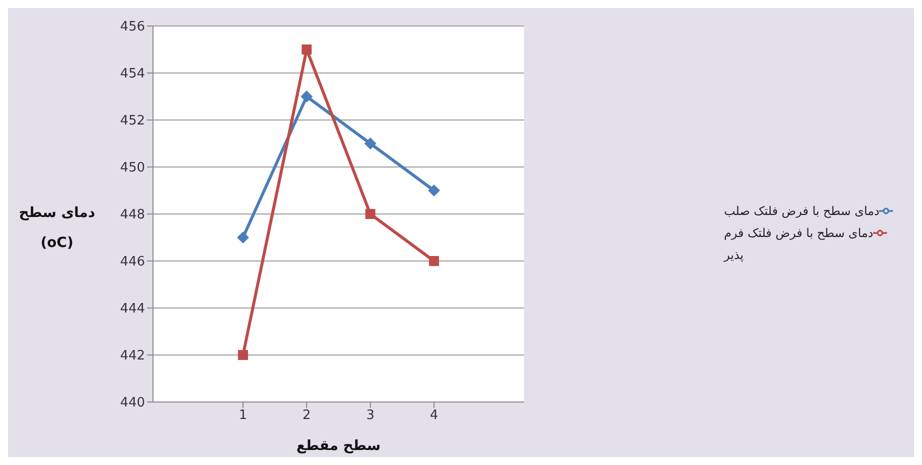  I want to click on y-tick-label: 448, so click(132, 215).